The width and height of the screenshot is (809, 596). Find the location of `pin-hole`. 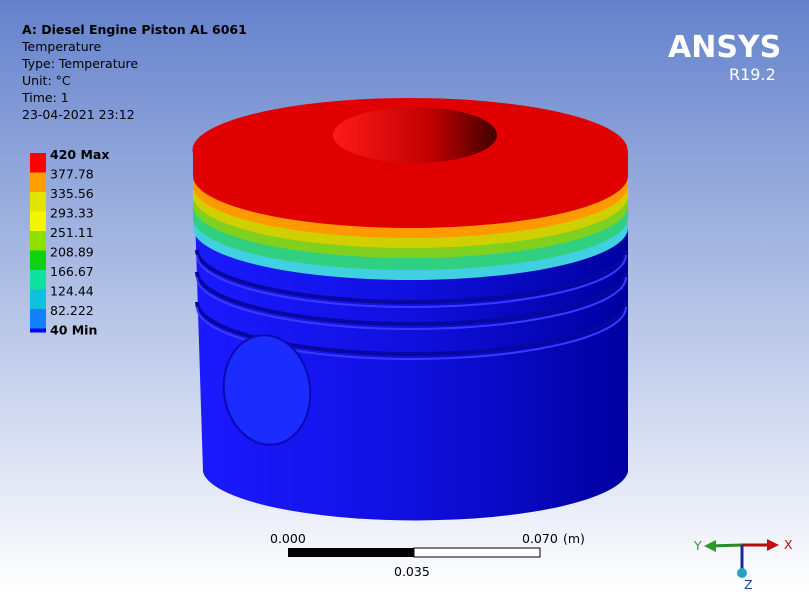

pin-hole is located at coordinates (267, 390).